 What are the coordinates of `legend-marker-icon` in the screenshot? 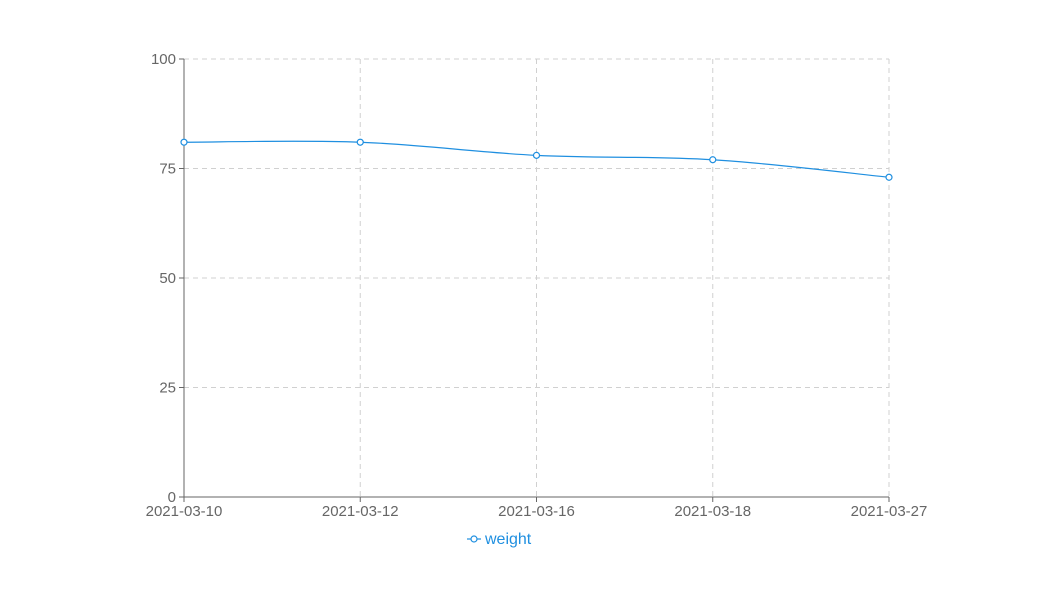 It's located at (474, 539).